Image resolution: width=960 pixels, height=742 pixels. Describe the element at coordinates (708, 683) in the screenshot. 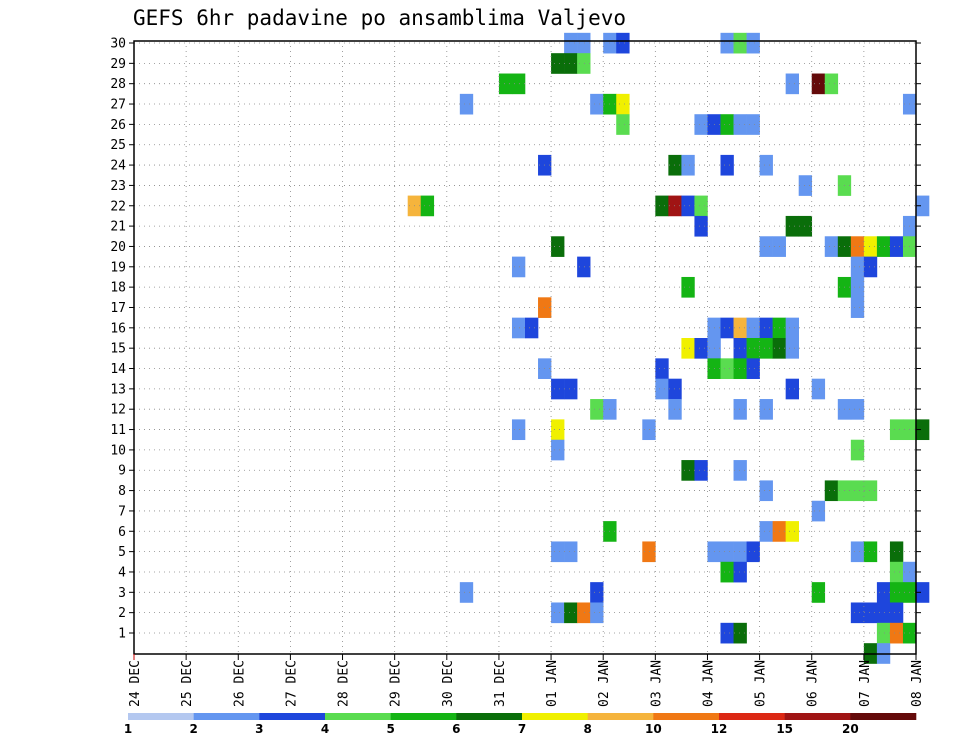

I see `x-tick-label: 04 JAN` at that location.